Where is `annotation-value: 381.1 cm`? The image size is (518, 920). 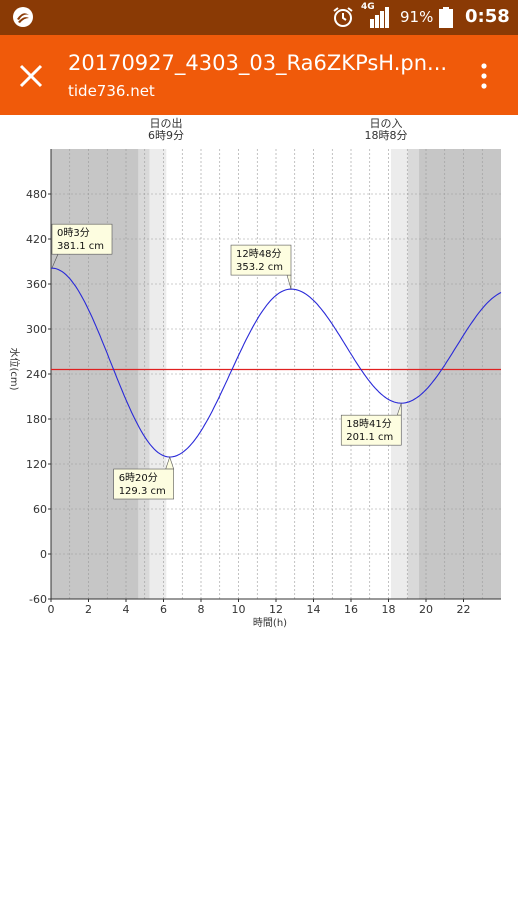 annotation-value: 381.1 cm is located at coordinates (80, 246).